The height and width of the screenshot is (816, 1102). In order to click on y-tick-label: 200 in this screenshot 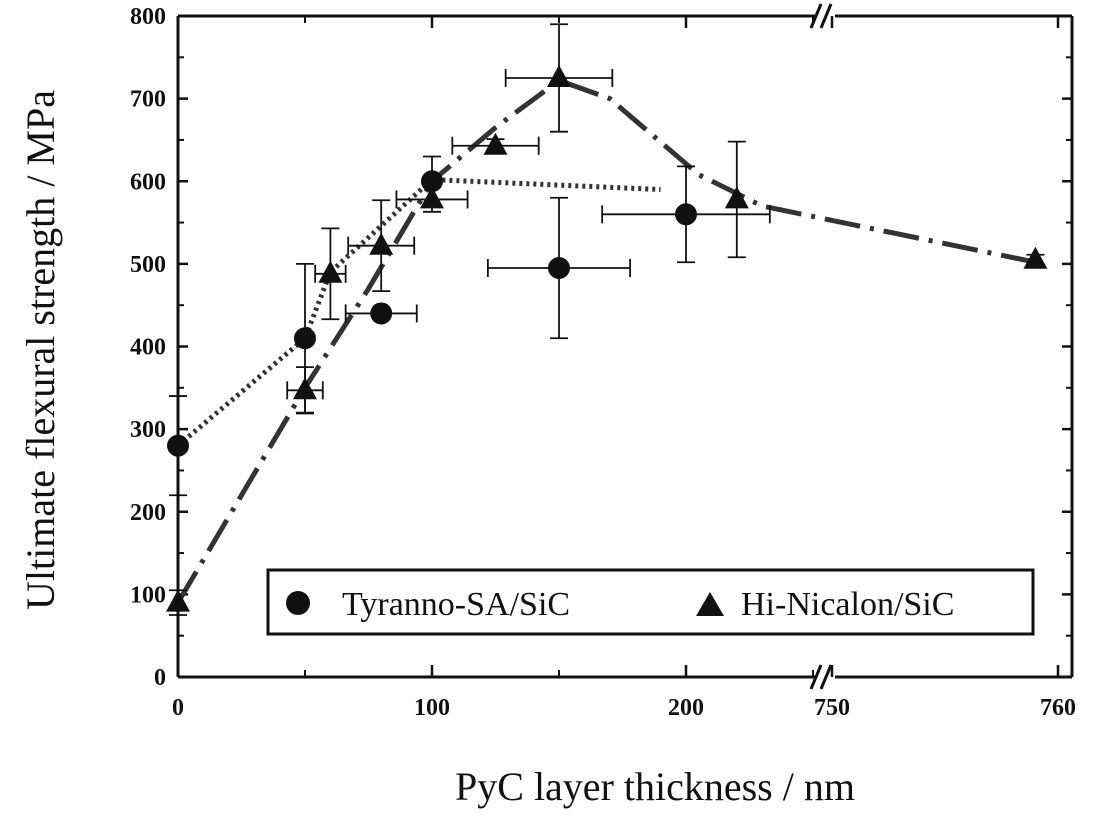, I will do `click(148, 513)`.